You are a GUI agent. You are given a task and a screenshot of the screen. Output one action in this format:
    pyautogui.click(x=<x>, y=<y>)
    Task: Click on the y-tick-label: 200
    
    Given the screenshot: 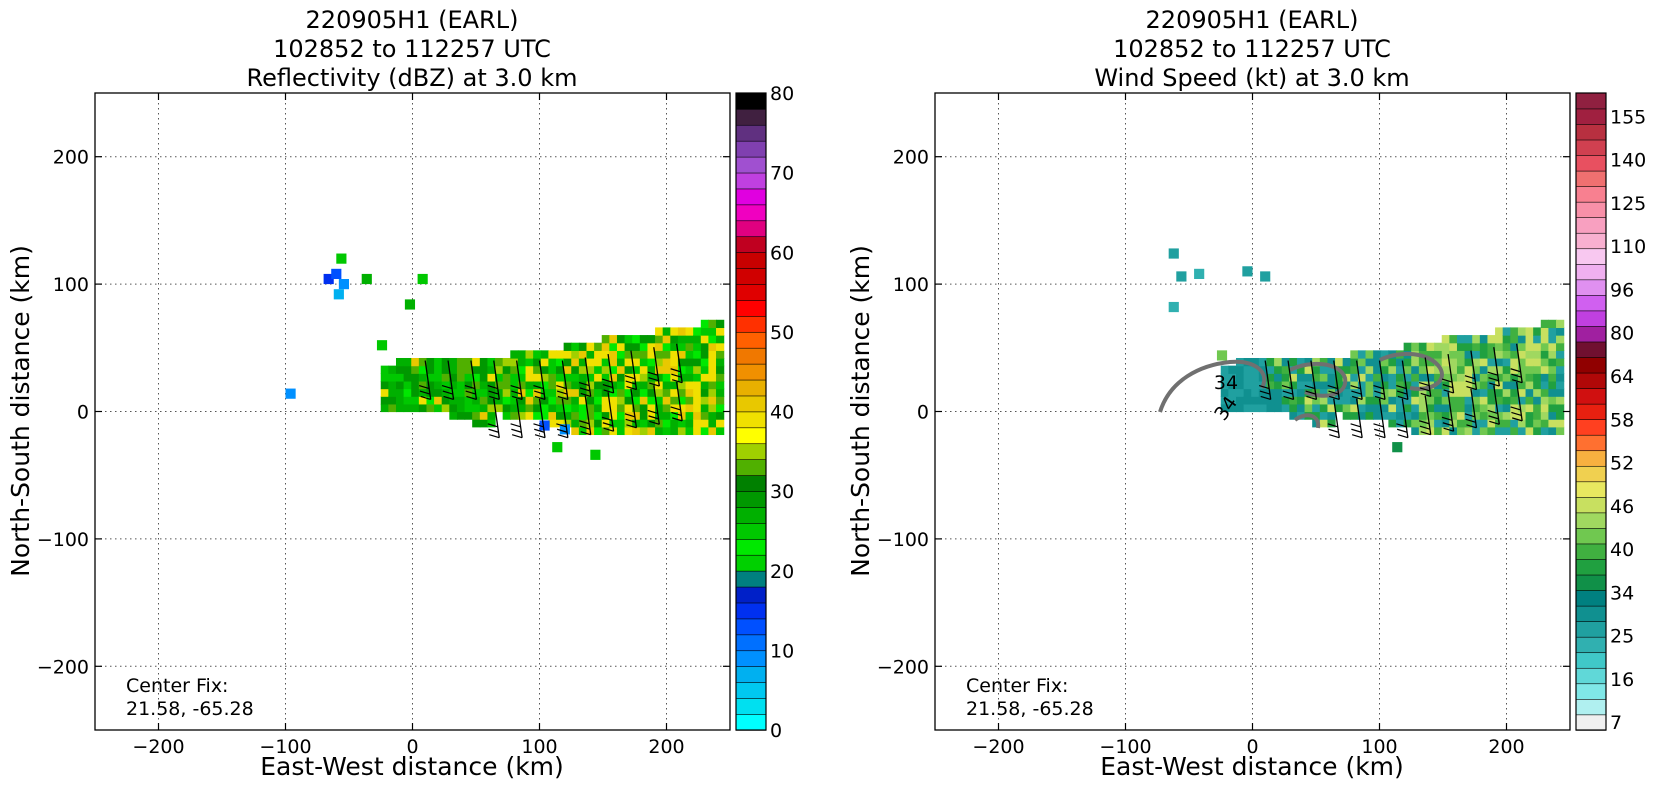 What is the action you would take?
    pyautogui.click(x=71, y=158)
    